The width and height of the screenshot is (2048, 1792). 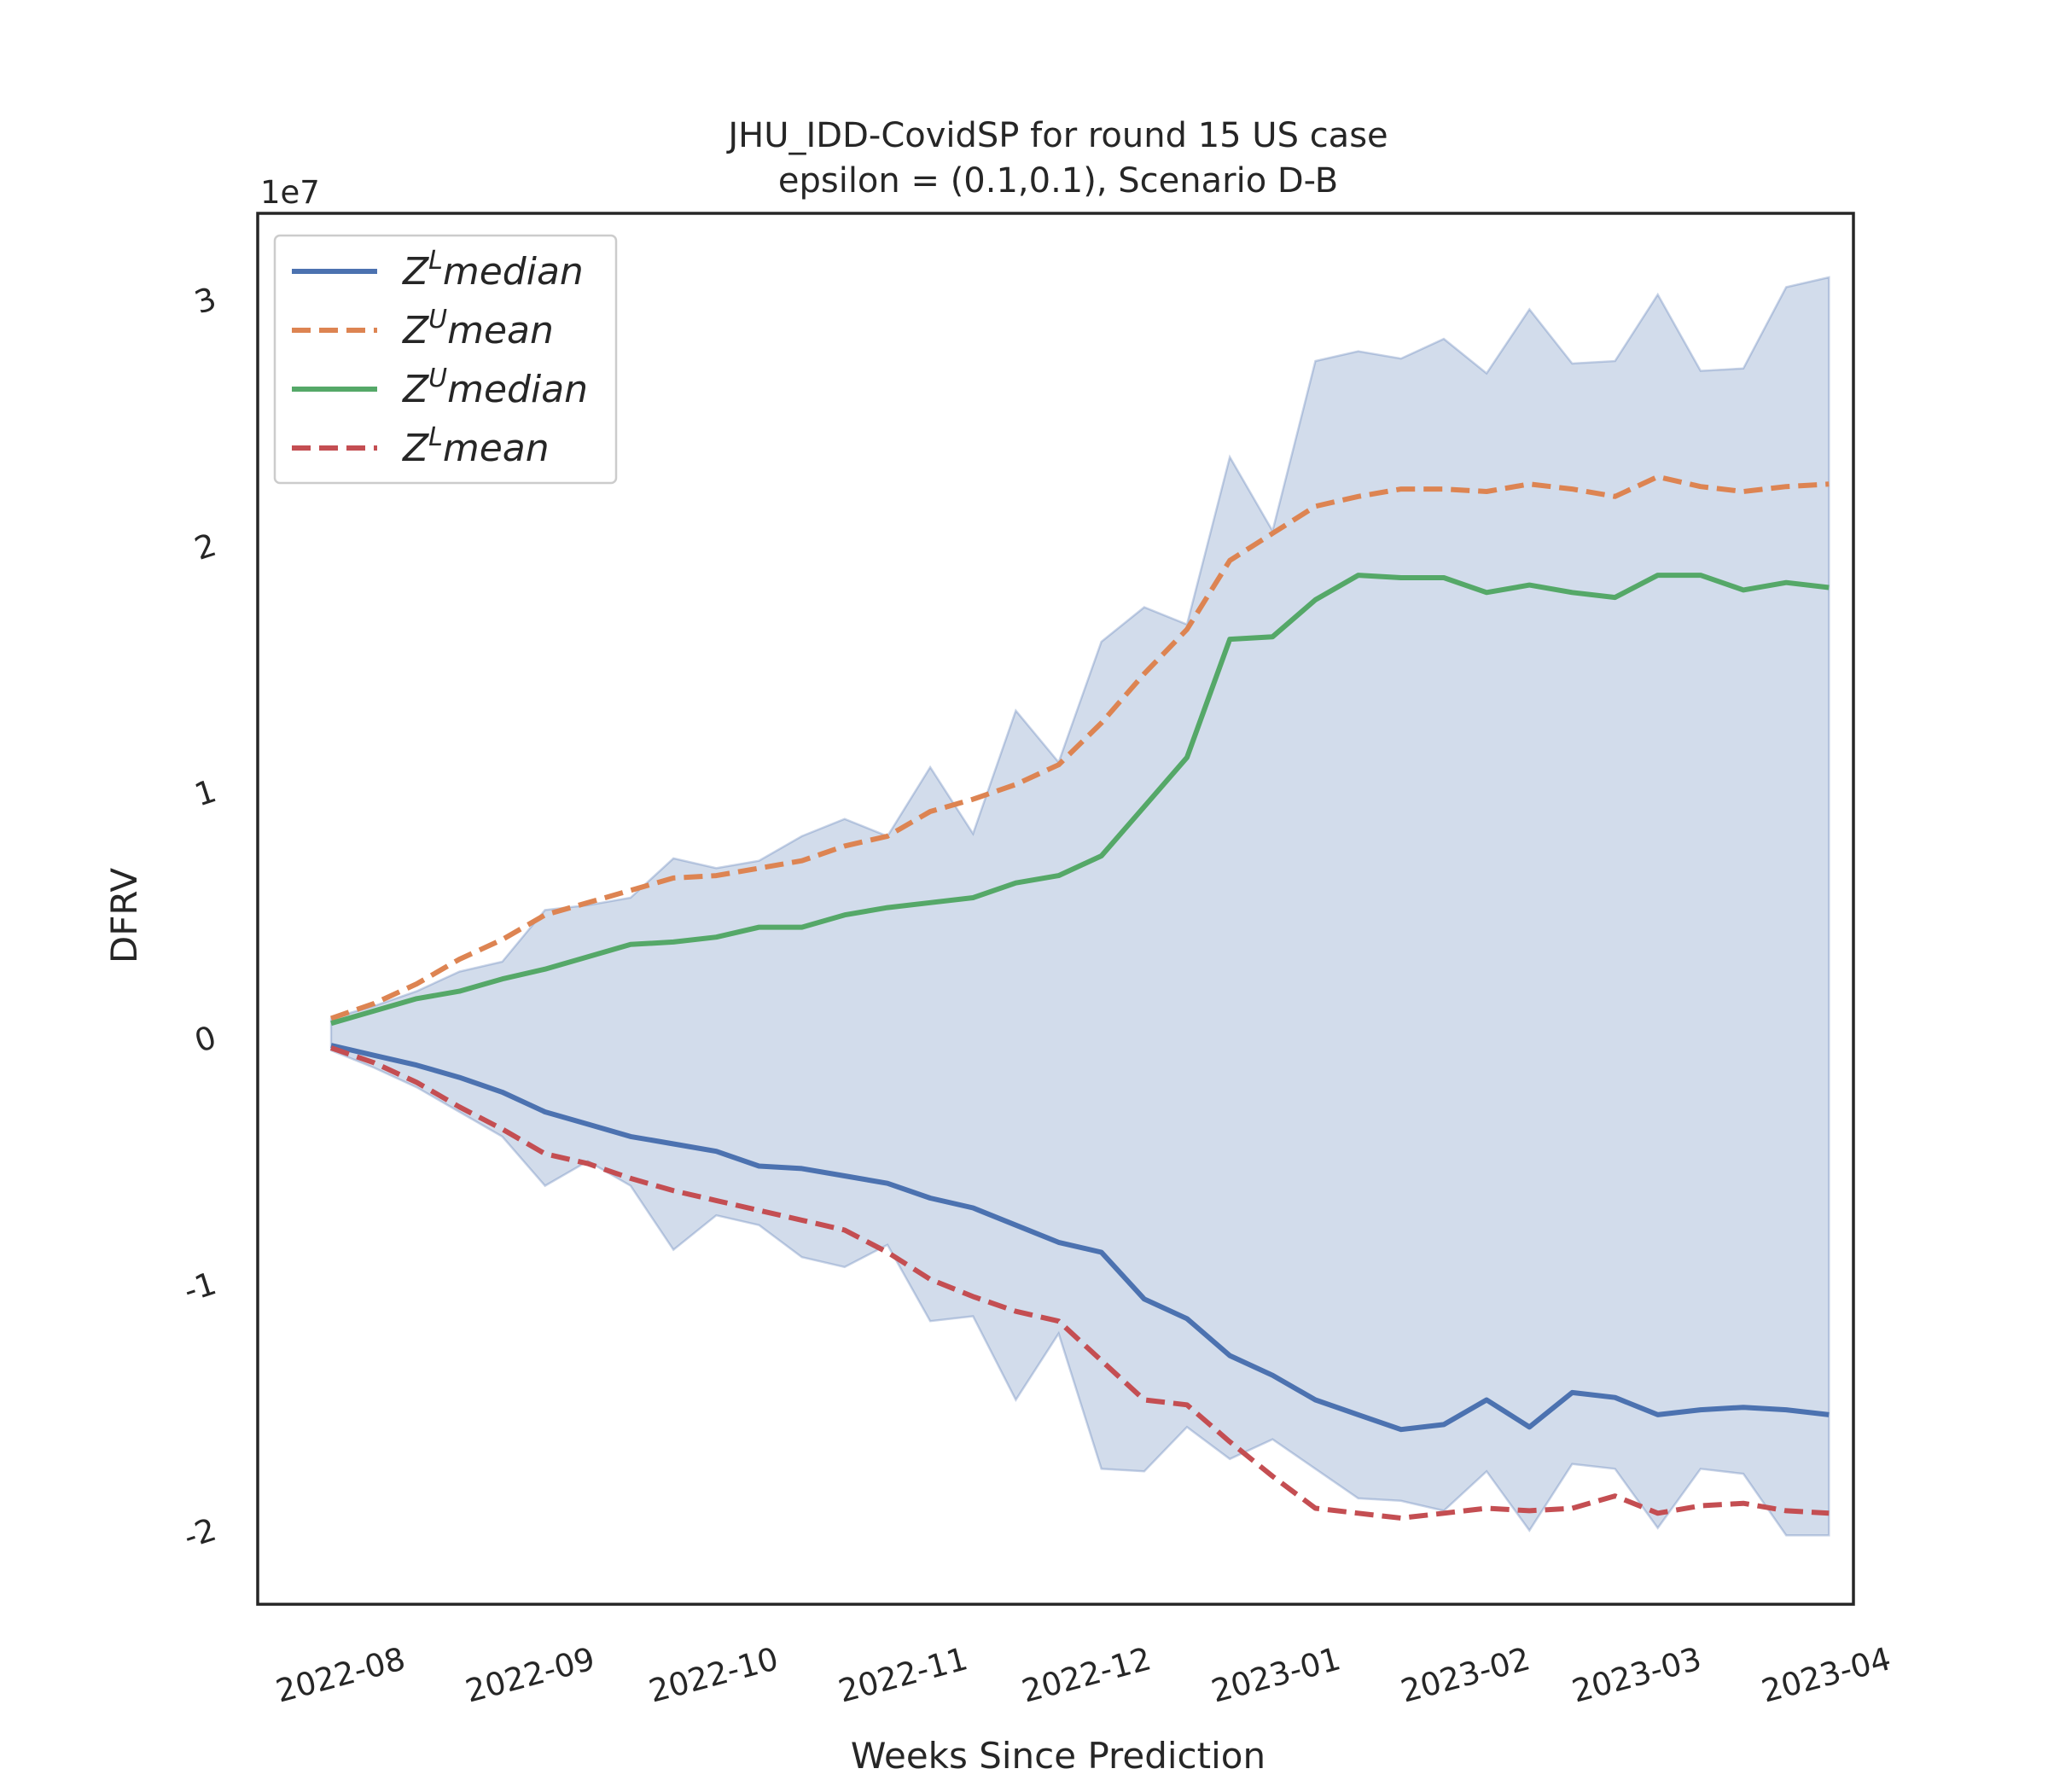 I want to click on legend-entry-U-mean: ZUmean, so click(x=478, y=328).